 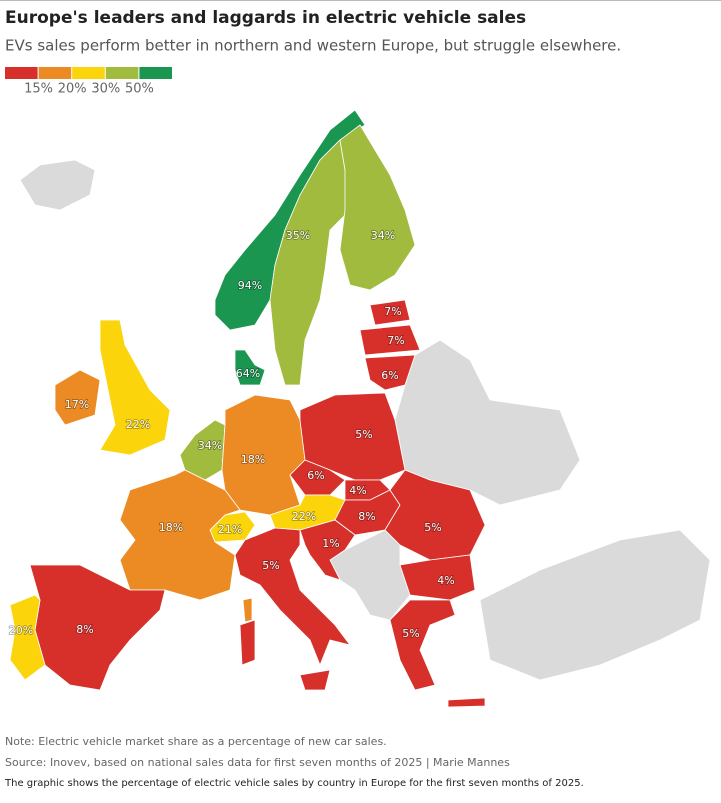 I want to click on legend-label: 30%, so click(x=105, y=89).